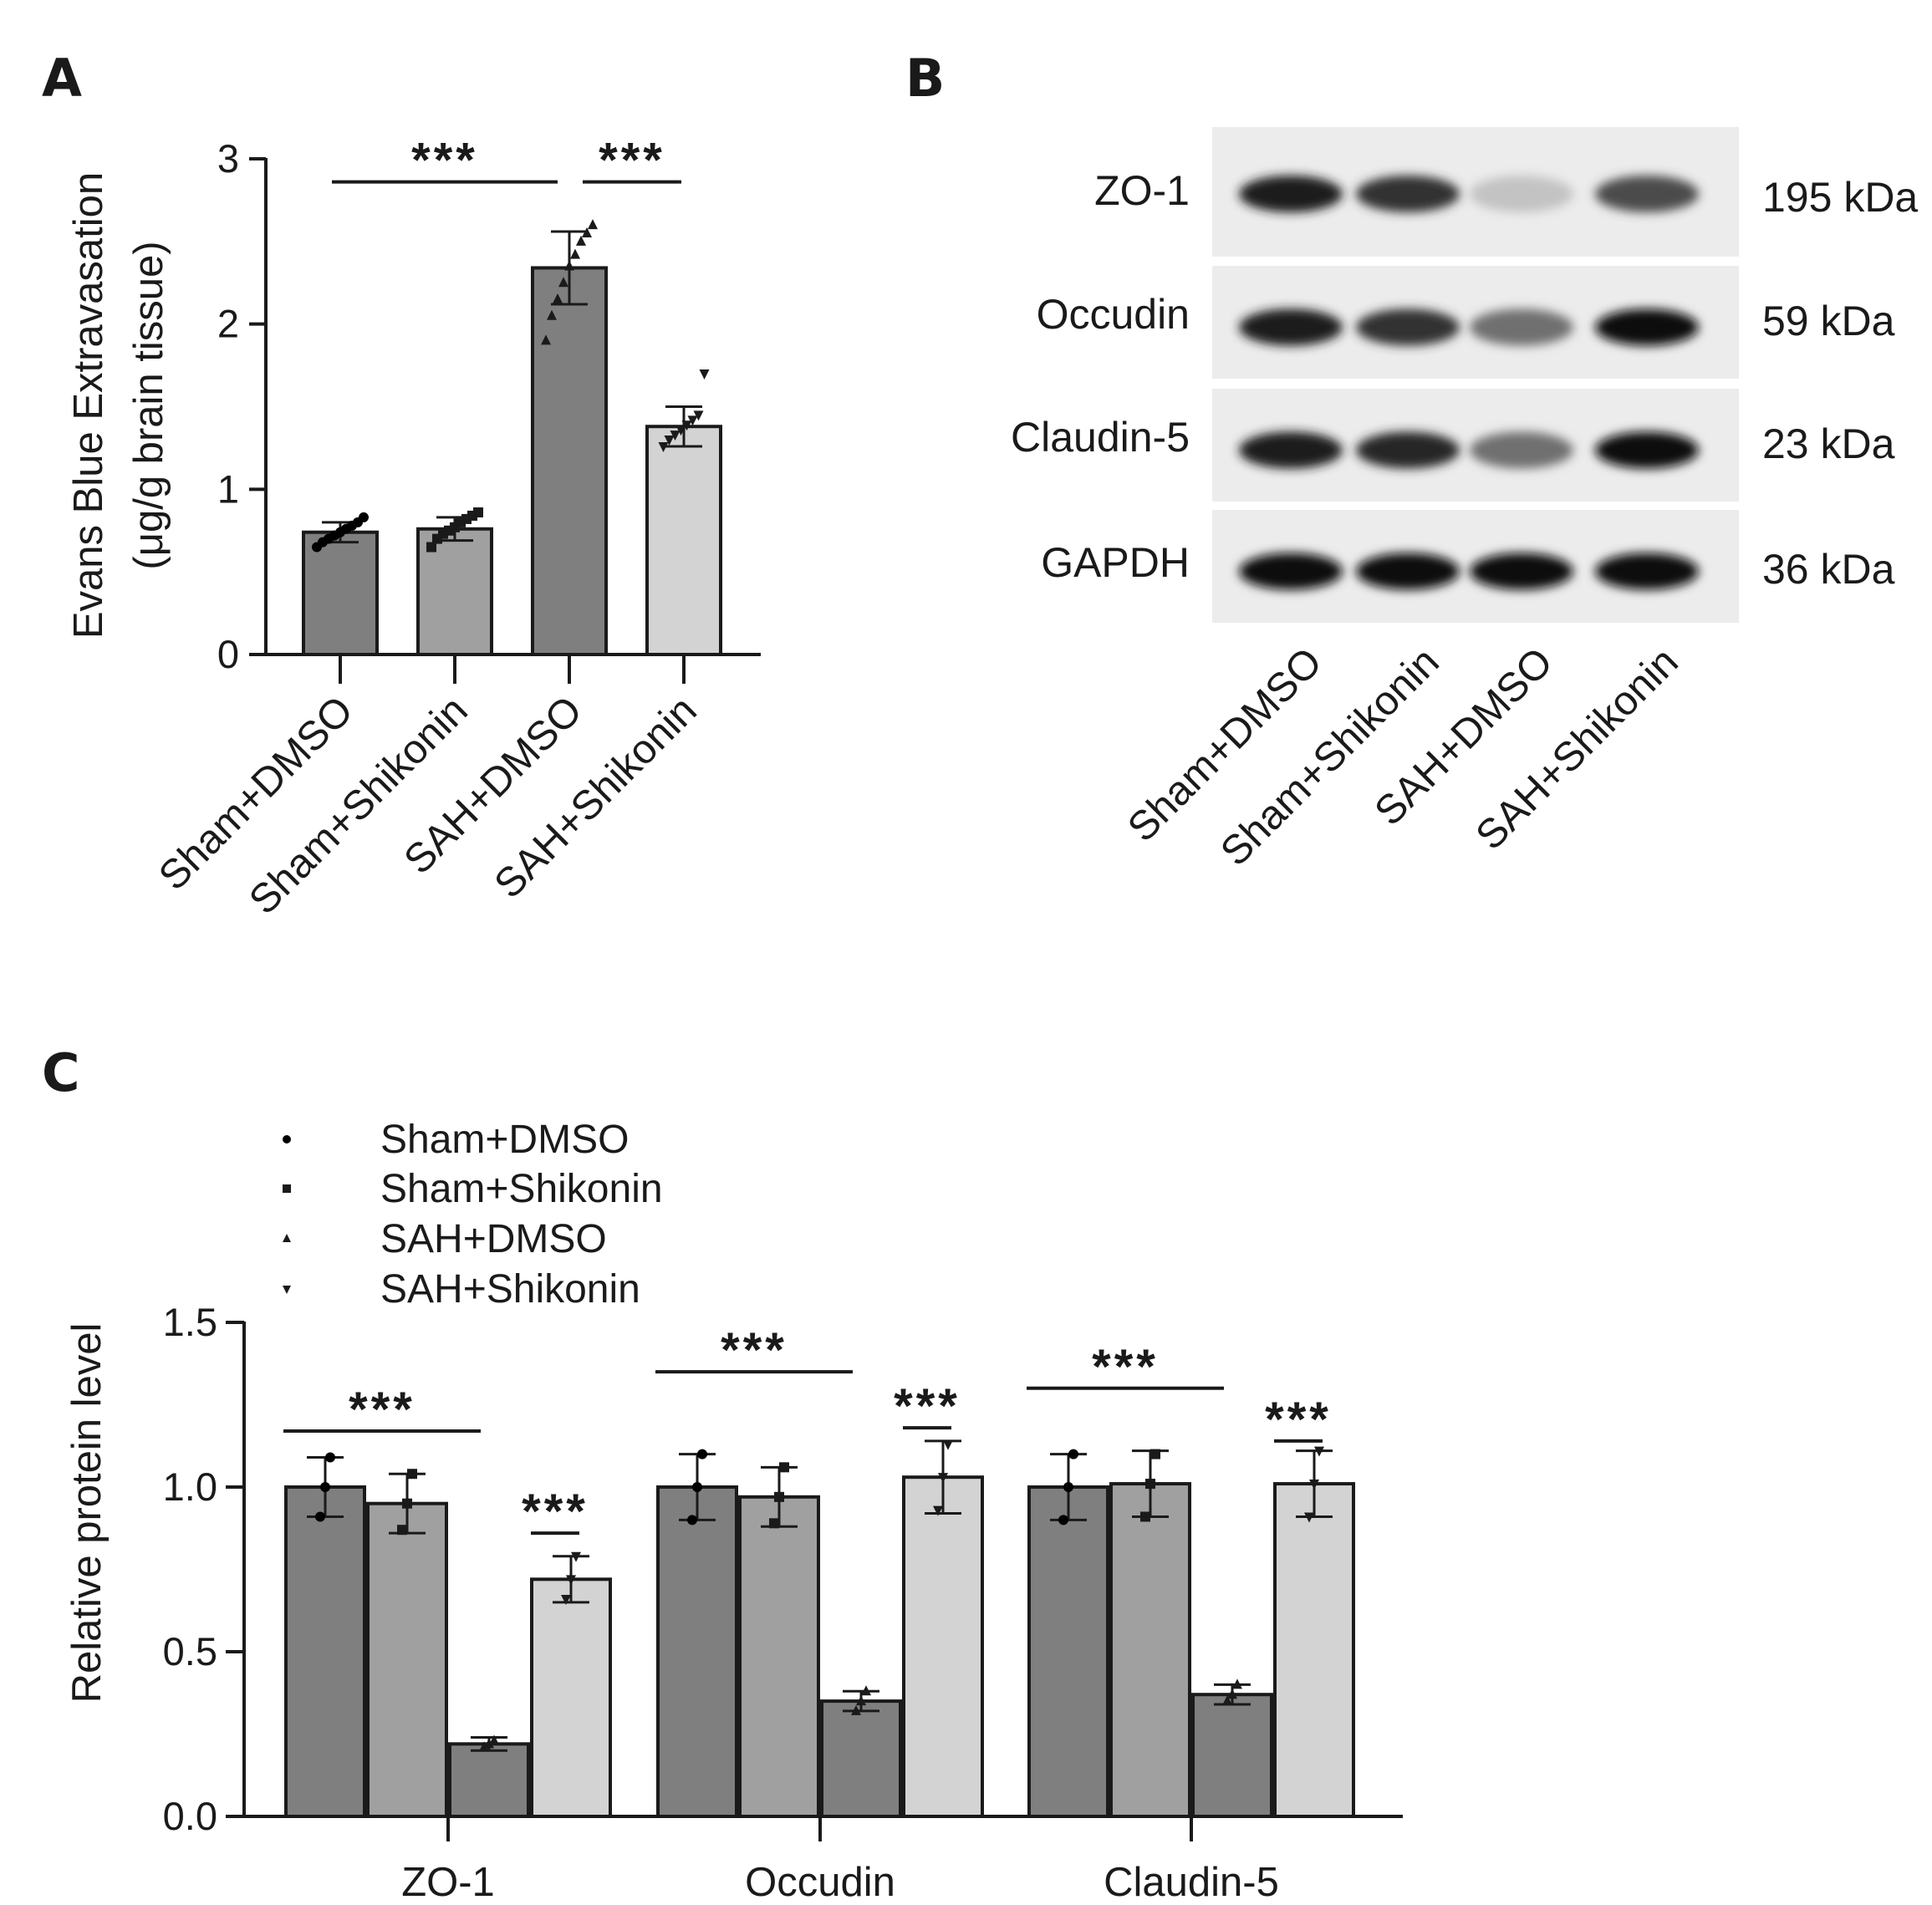  I want to click on blot-protein-label: GAPDH, so click(1115, 562).